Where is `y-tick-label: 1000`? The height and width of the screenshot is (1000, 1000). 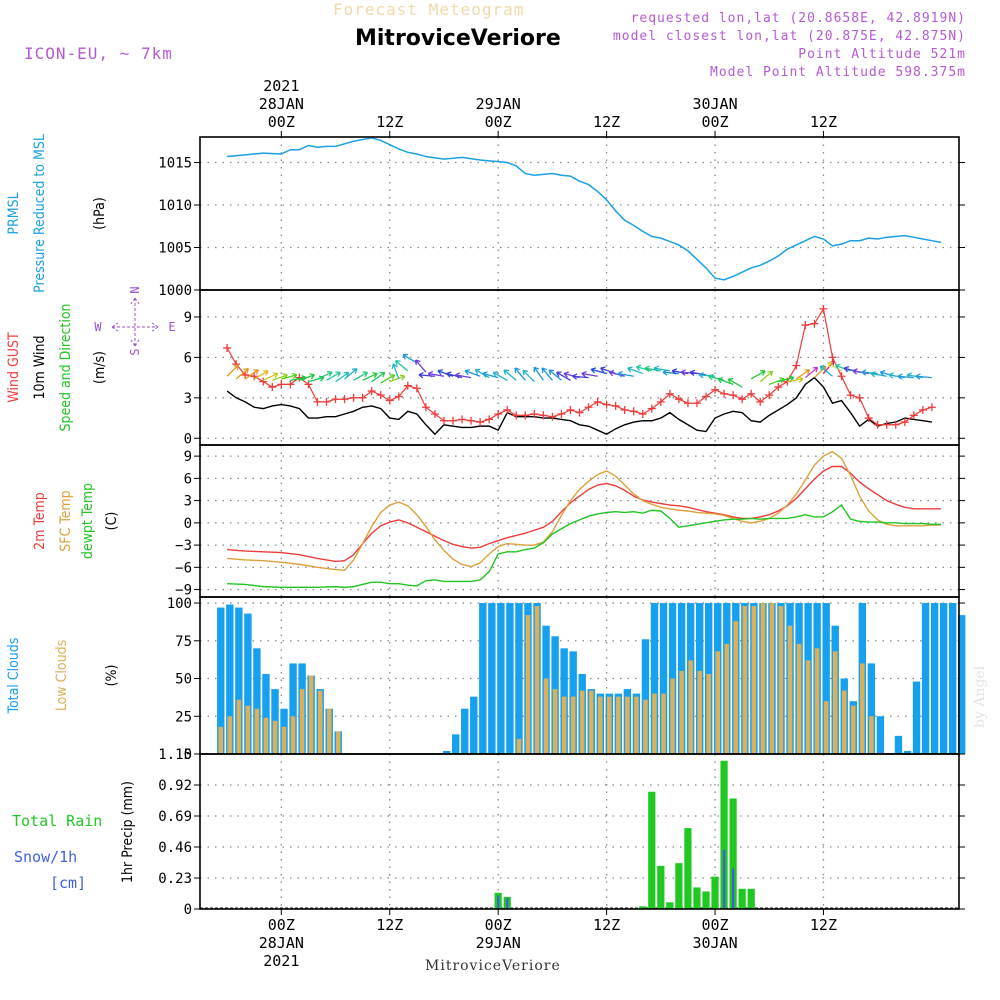 y-tick-label: 1000 is located at coordinates (175, 291).